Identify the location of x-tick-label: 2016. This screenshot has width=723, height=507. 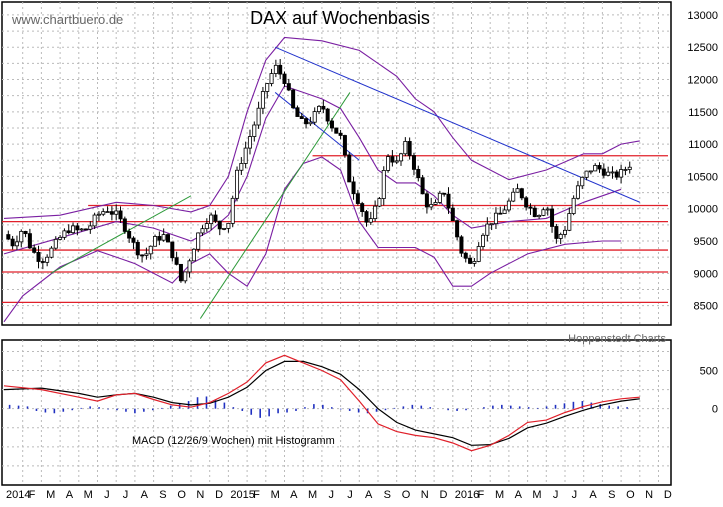
(467, 495).